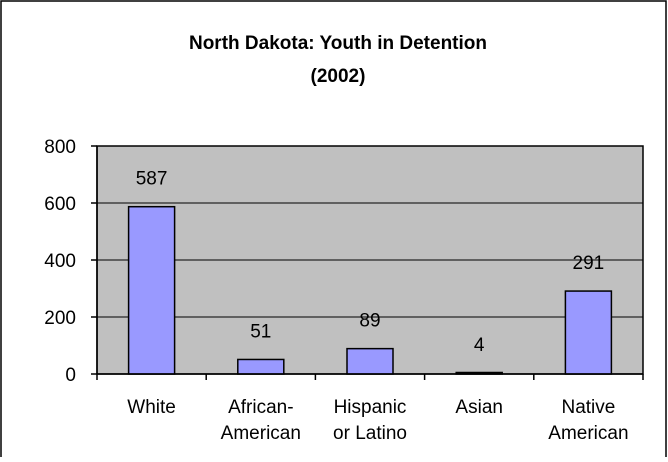 Image resolution: width=668 pixels, height=462 pixels. Describe the element at coordinates (338, 43) in the screenshot. I see `chart-title: North Dakota: Youth in Detention` at that location.